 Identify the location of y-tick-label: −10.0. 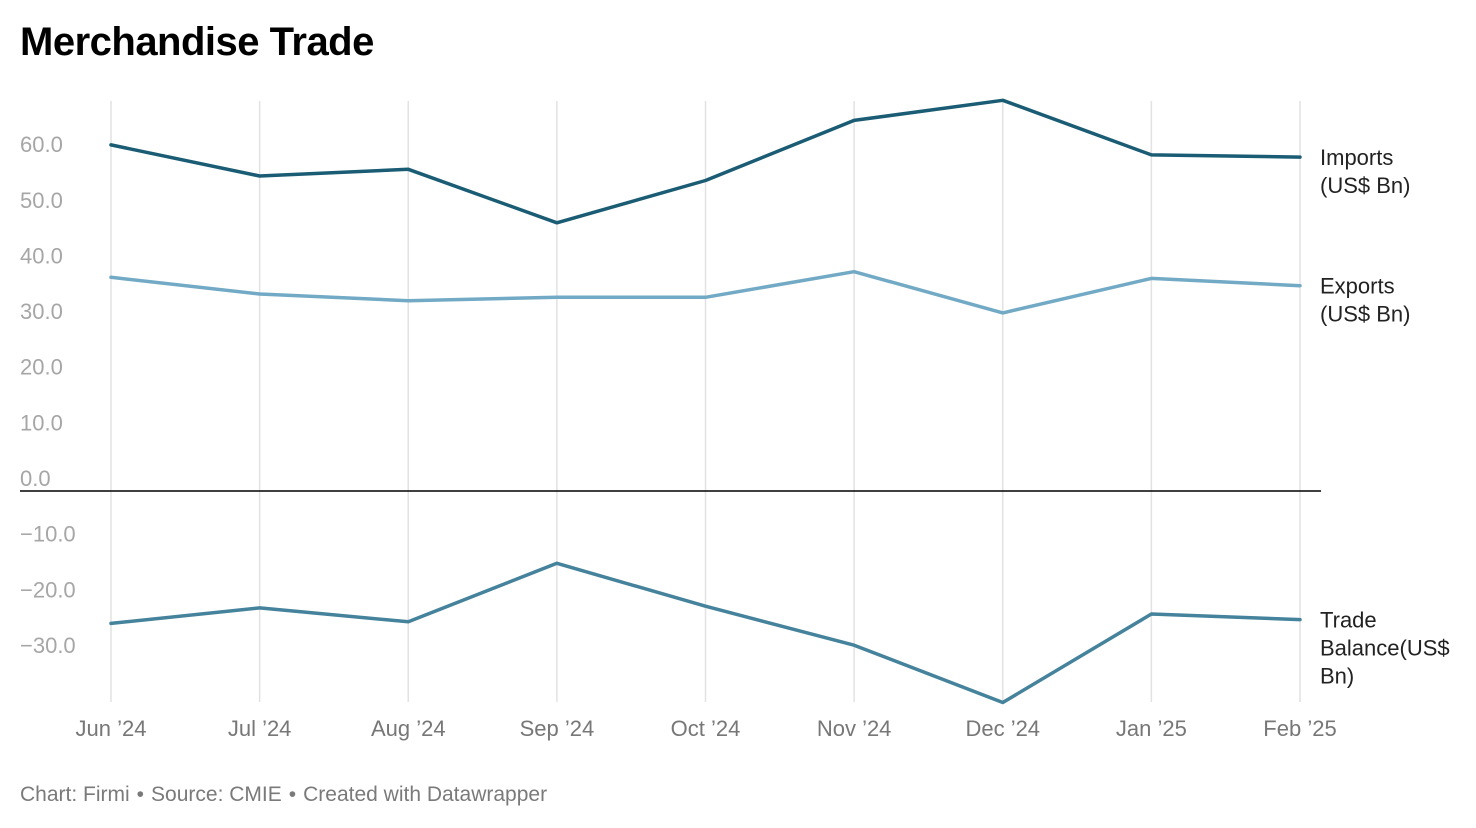
(48, 534).